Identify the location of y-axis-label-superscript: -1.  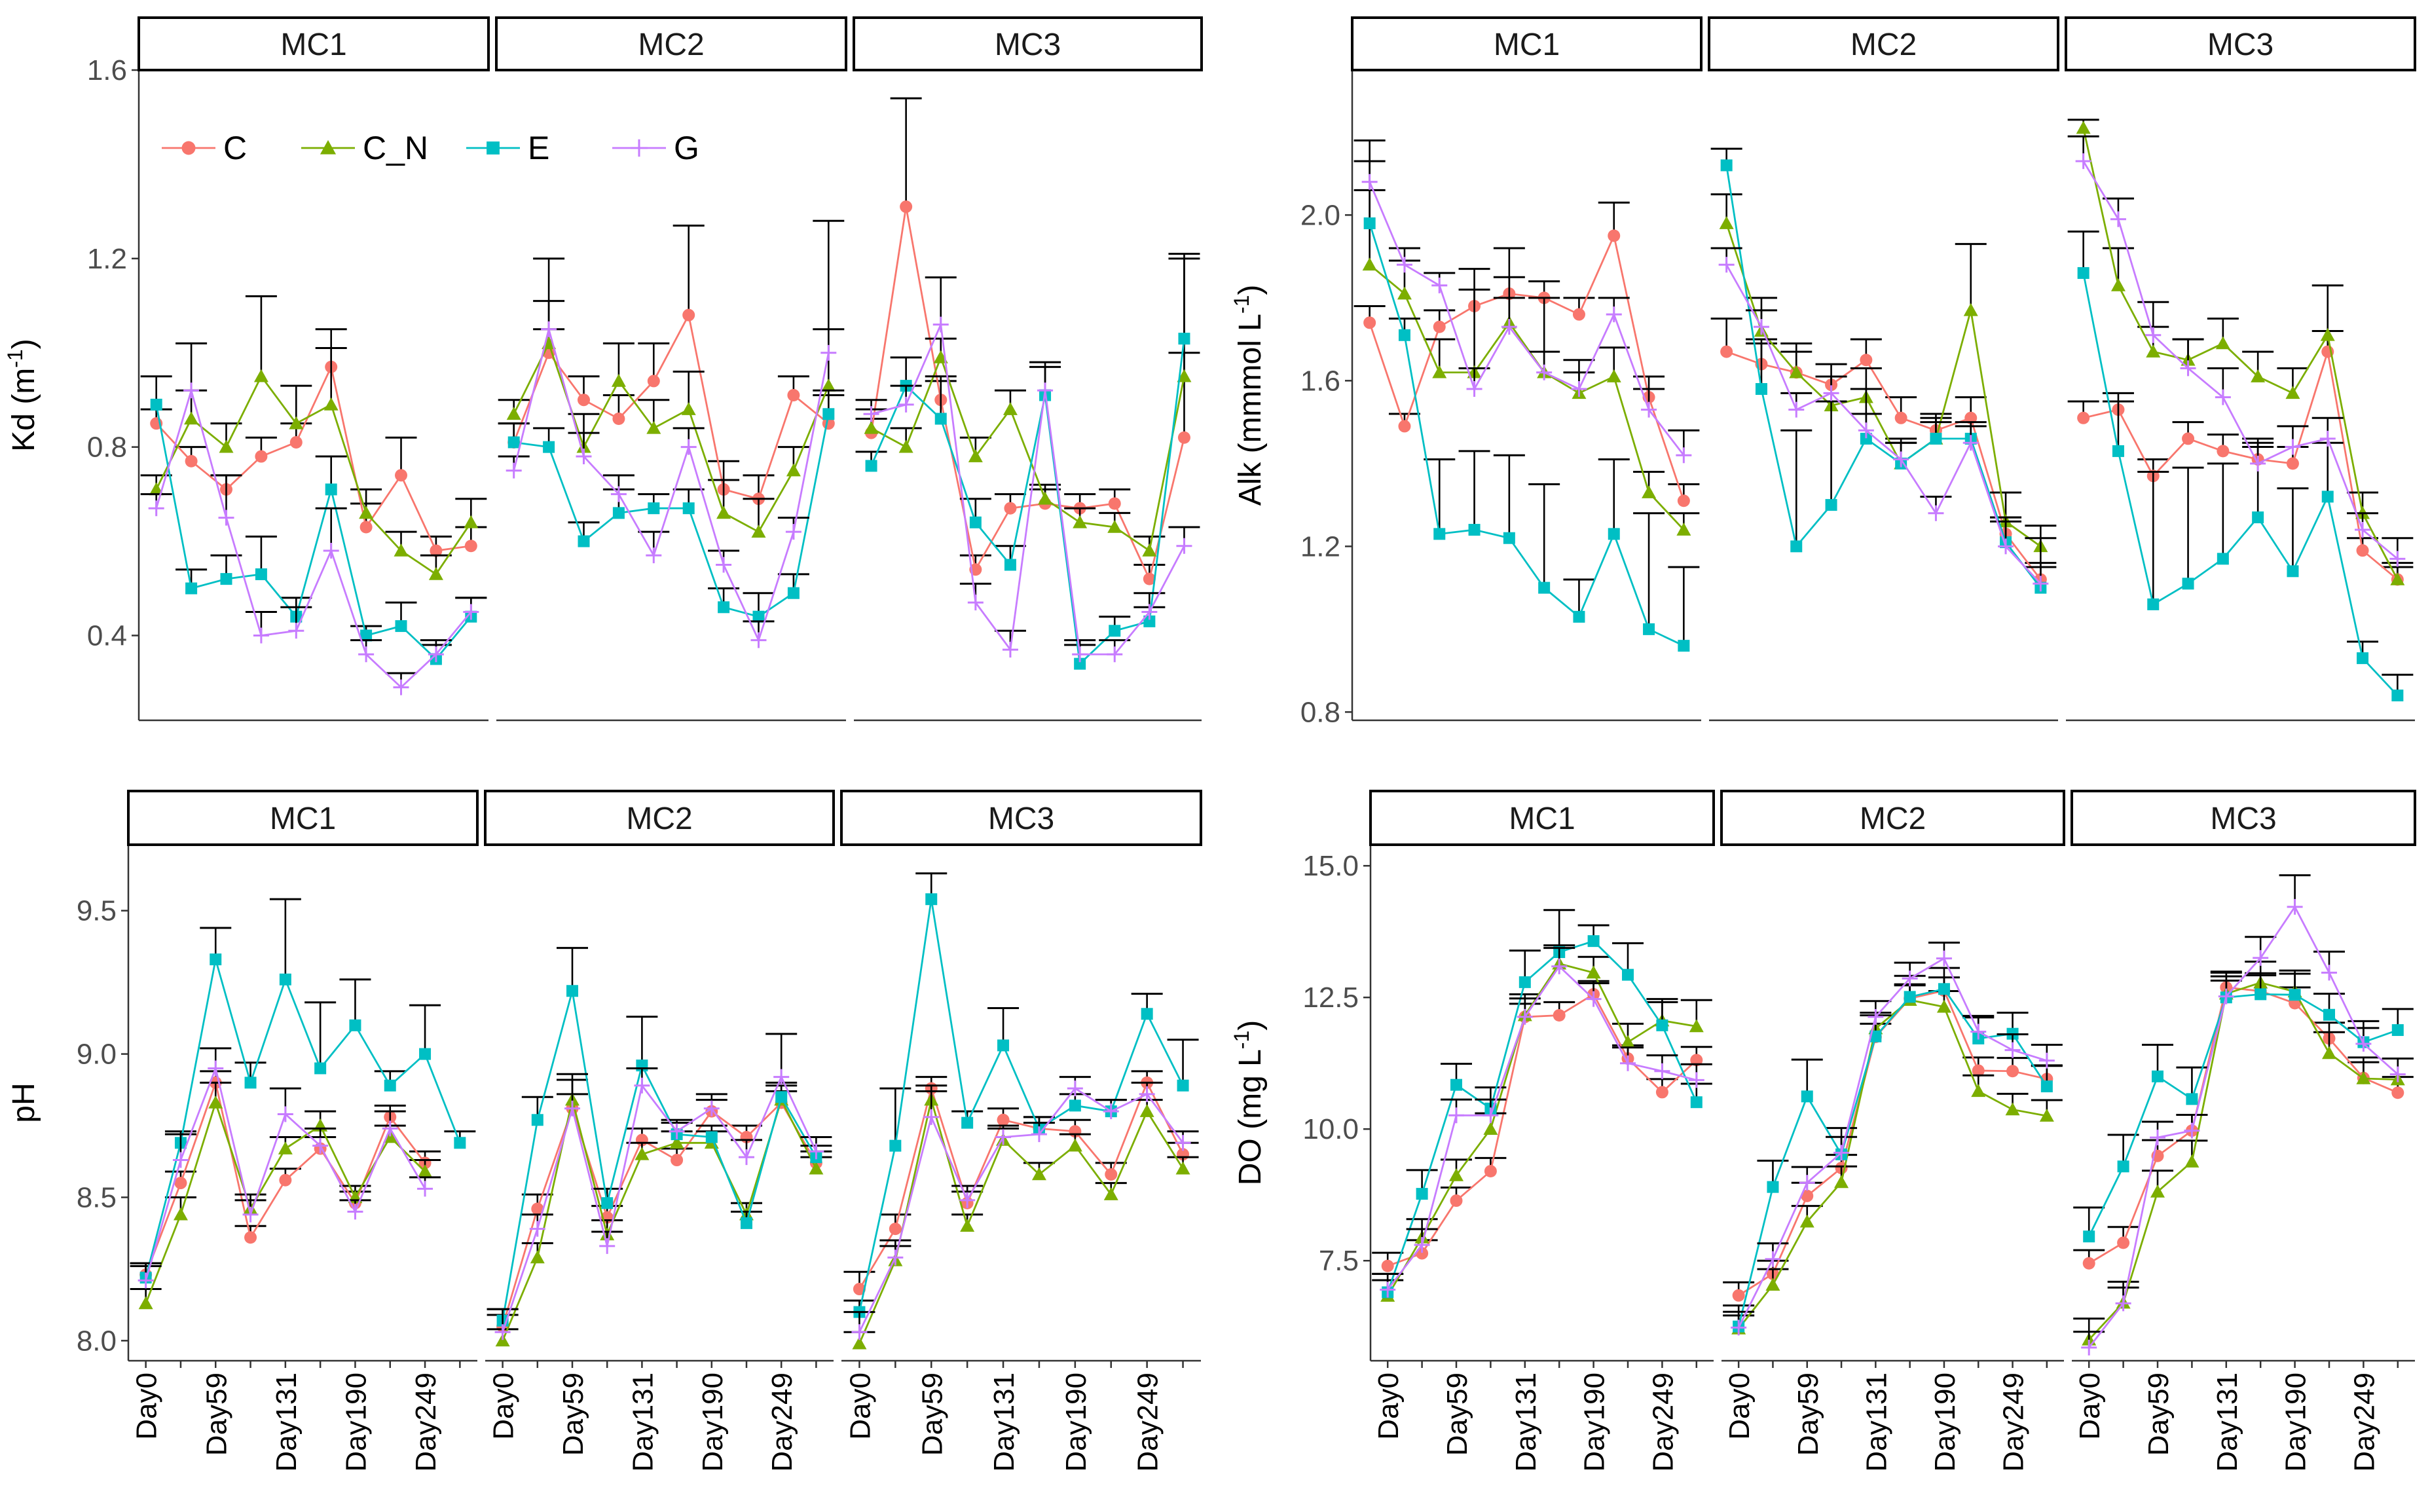
(15, 358).